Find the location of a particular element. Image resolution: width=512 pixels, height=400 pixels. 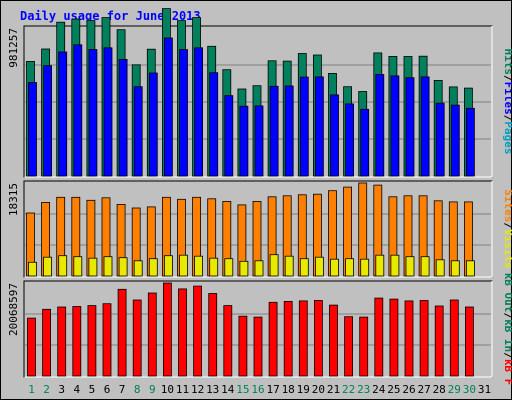

day-label: 25 is located at coordinates (393, 389).